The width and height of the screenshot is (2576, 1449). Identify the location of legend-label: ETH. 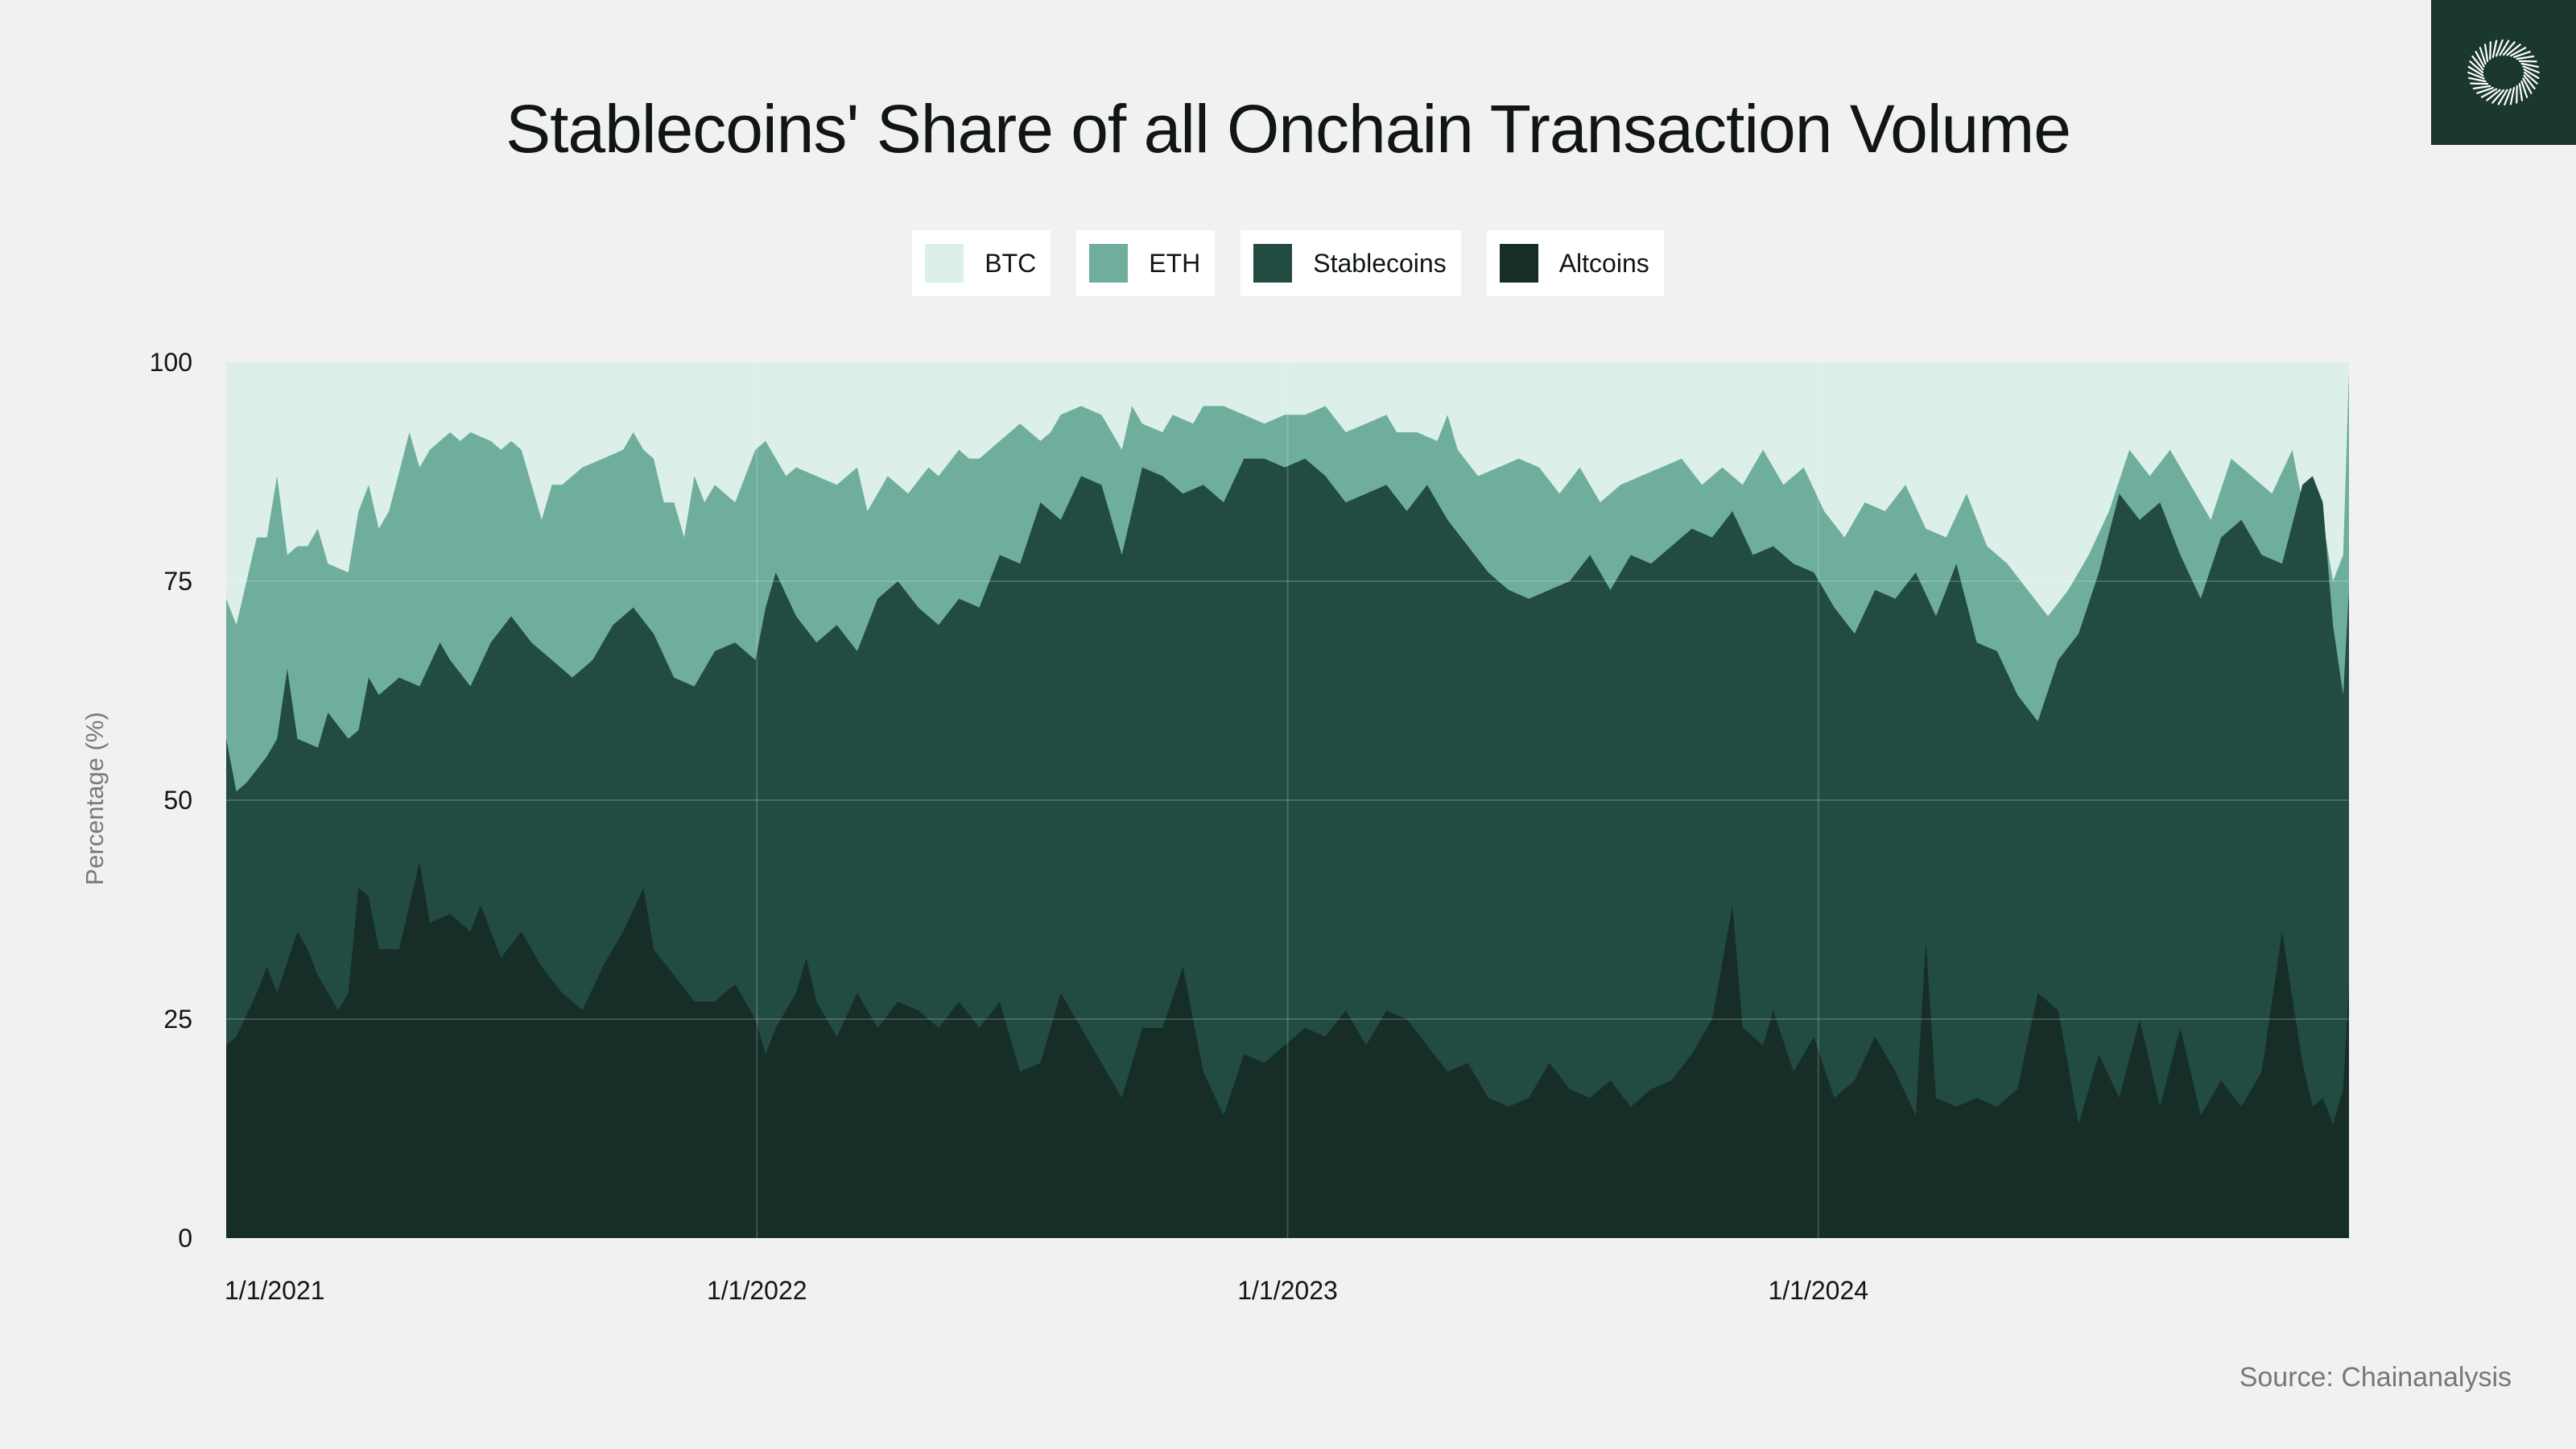
(1175, 263).